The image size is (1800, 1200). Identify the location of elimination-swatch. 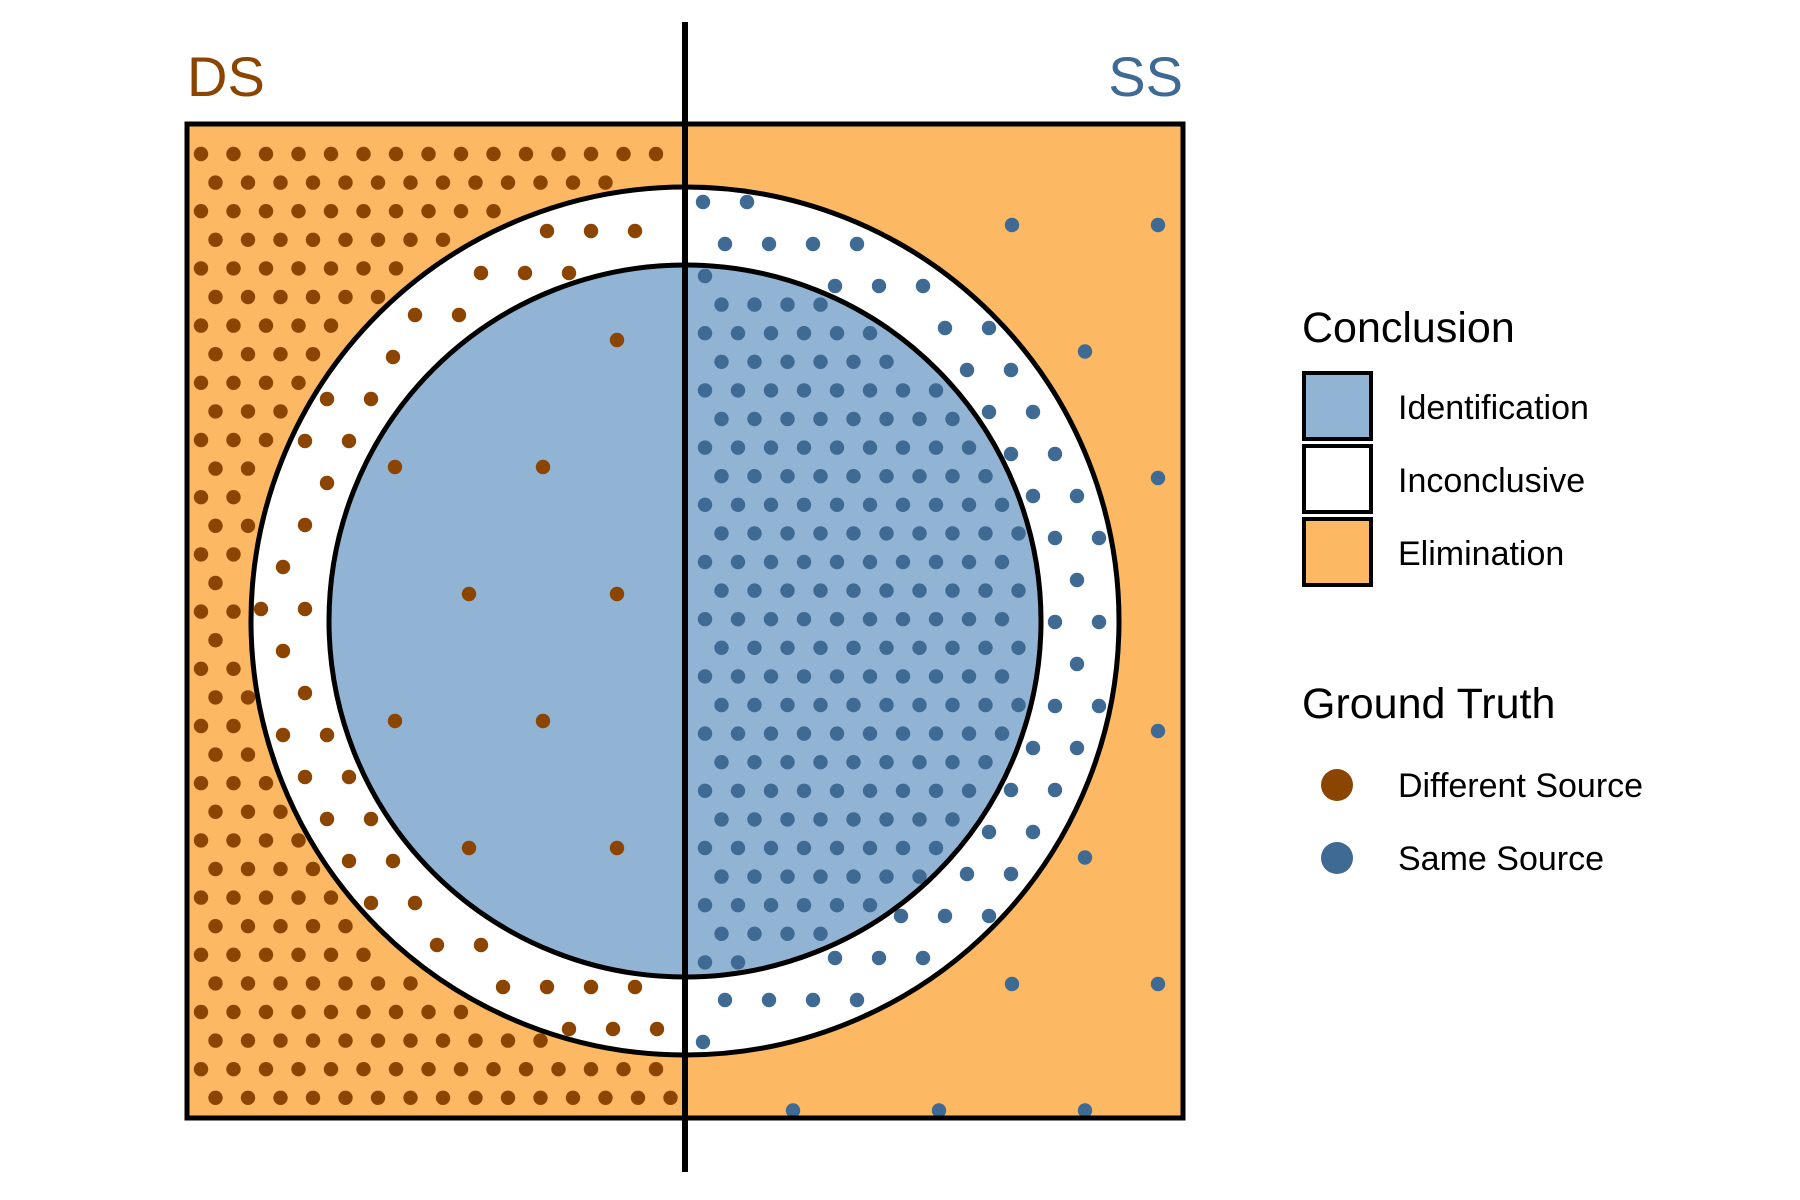
(1337, 552).